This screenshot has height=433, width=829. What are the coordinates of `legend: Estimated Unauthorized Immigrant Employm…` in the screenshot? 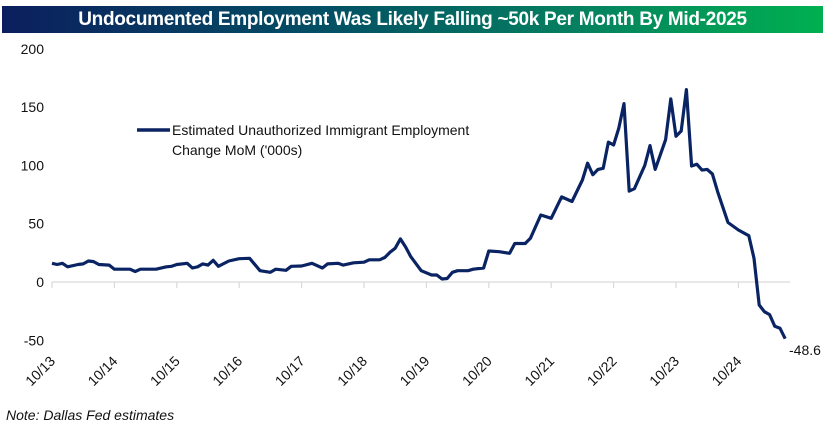 It's located at (303, 140).